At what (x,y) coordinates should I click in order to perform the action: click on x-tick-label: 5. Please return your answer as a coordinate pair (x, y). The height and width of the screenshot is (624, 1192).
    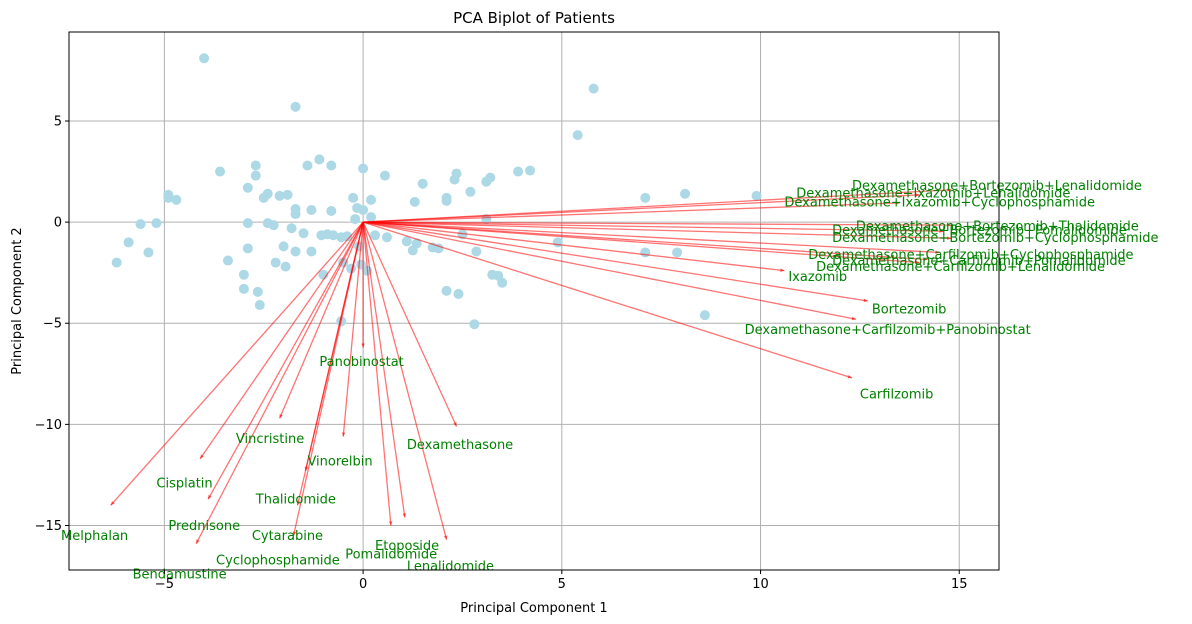
    Looking at the image, I should click on (562, 584).